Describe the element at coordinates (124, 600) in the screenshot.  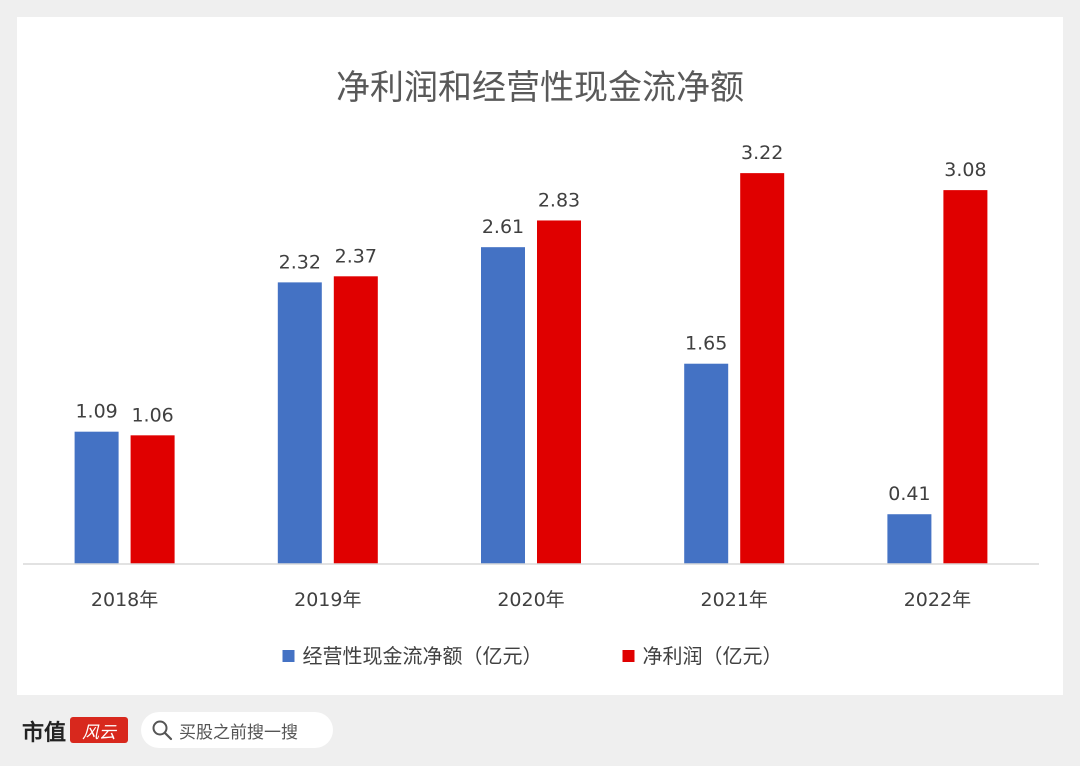
I see `x-tick-label: 2018年` at that location.